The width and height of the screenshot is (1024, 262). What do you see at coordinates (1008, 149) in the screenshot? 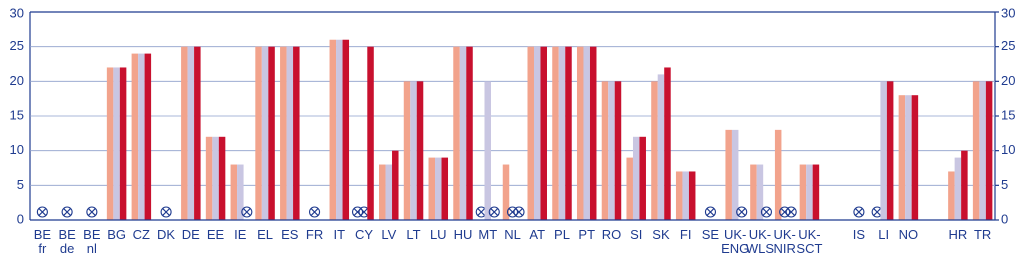
I see `y2-tick-label: 10` at bounding box center [1008, 149].